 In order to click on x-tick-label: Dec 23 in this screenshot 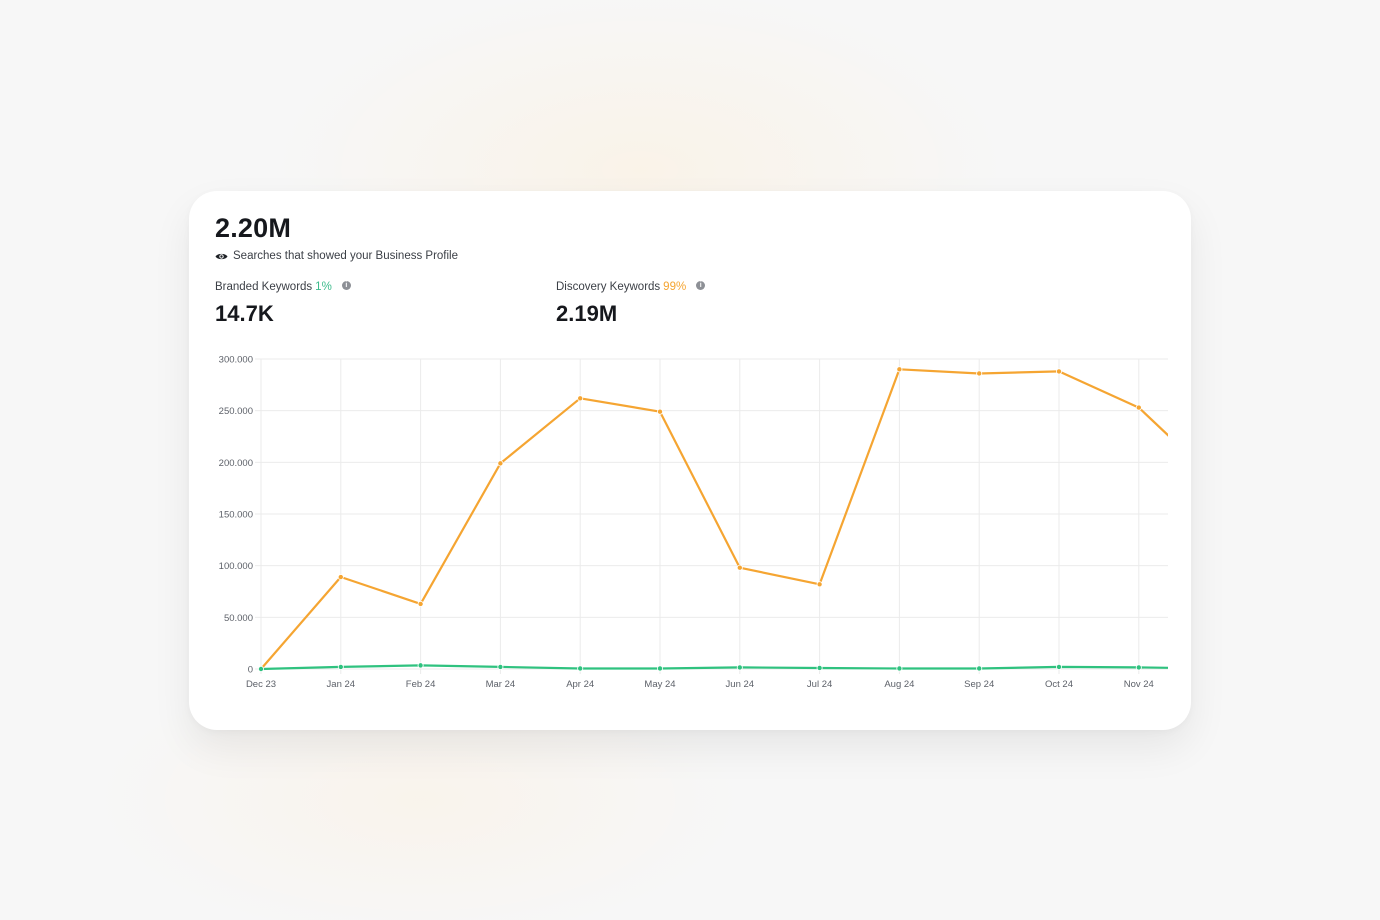, I will do `click(261, 684)`.